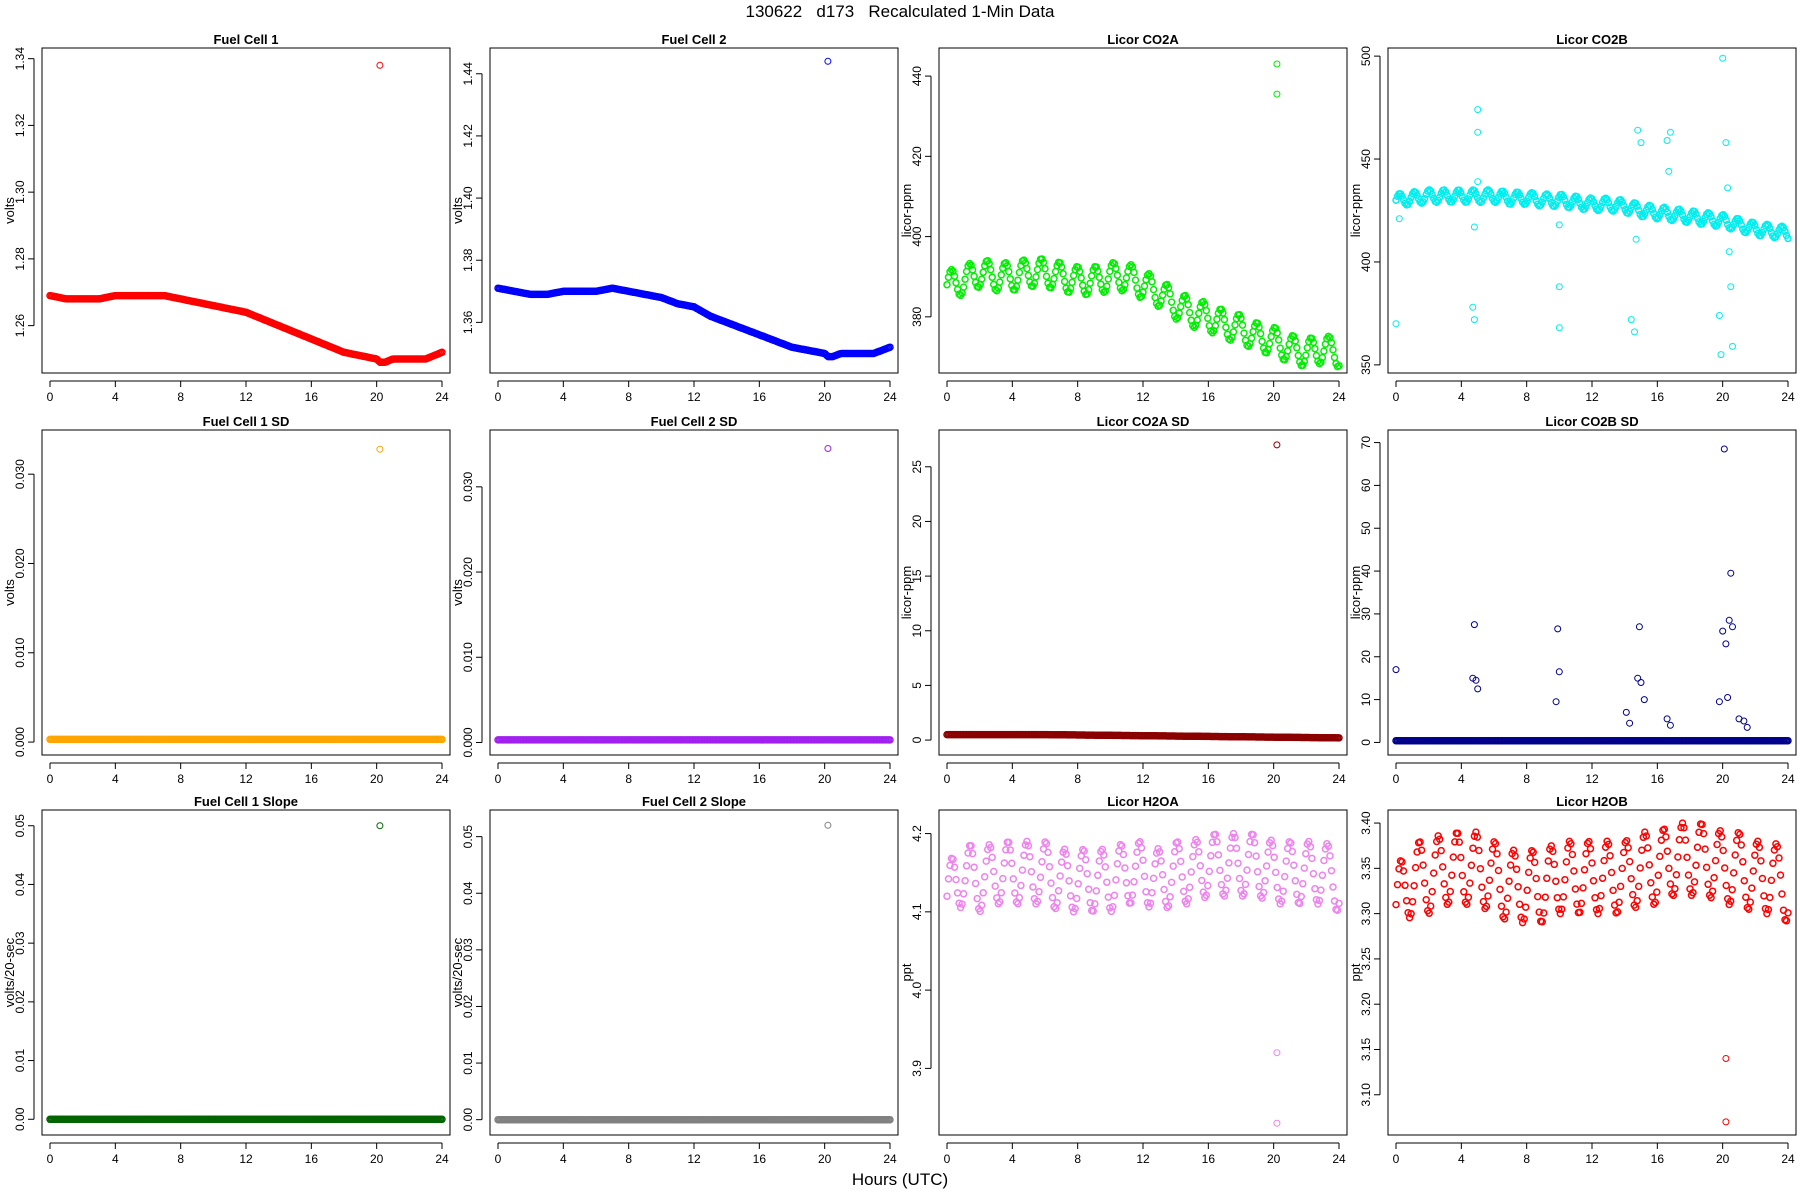 The height and width of the screenshot is (1200, 1800). I want to click on x-tick-label: 4, so click(115, 779).